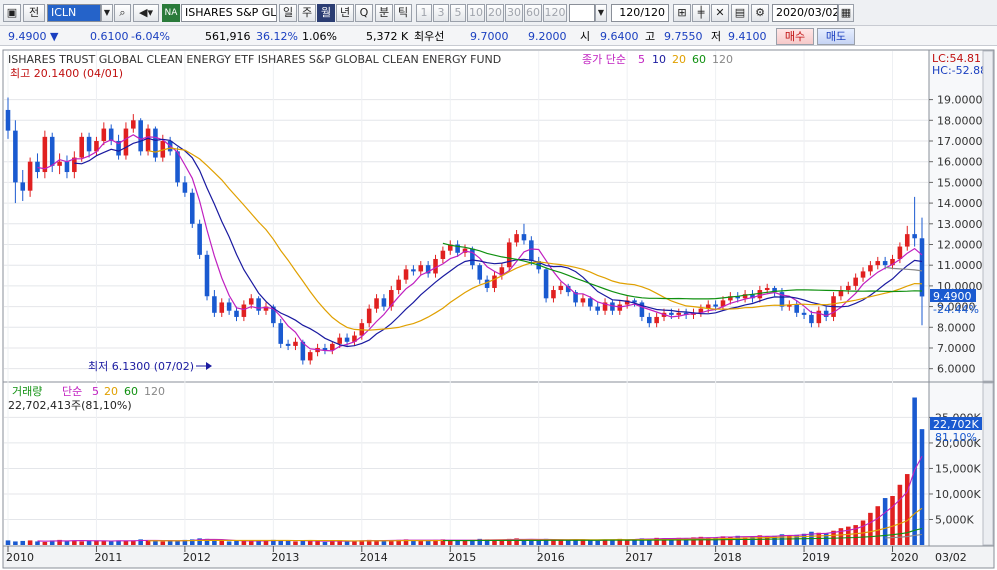 The height and width of the screenshot is (570, 997). I want to click on chart-menu-icon: ▣, so click(12, 13).